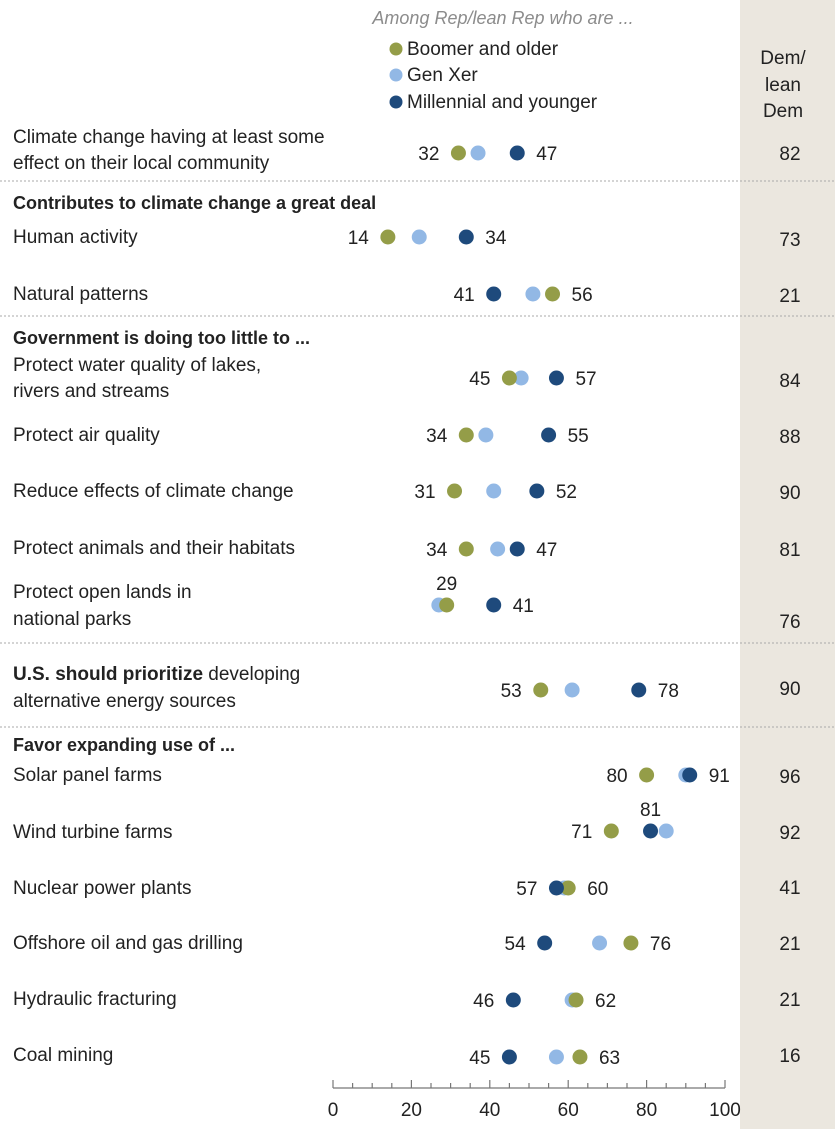 Image resolution: width=835 pixels, height=1129 pixels. I want to click on row-7-dot-boomer-and-older, so click(466, 435).